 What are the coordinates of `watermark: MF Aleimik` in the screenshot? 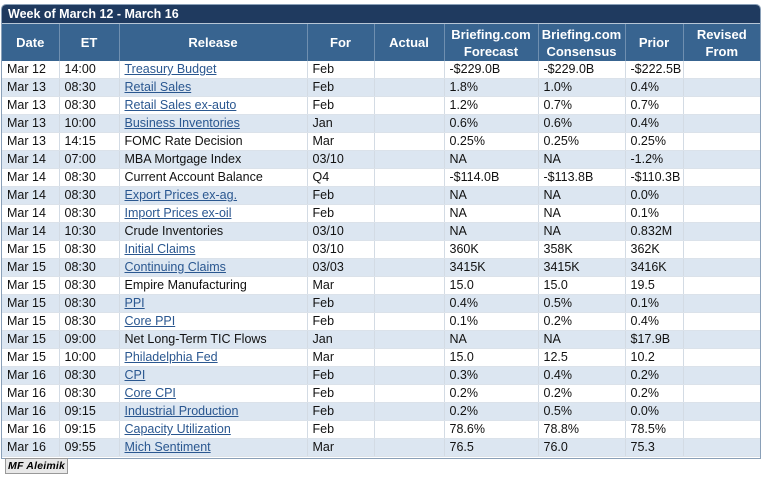 It's located at (37, 466).